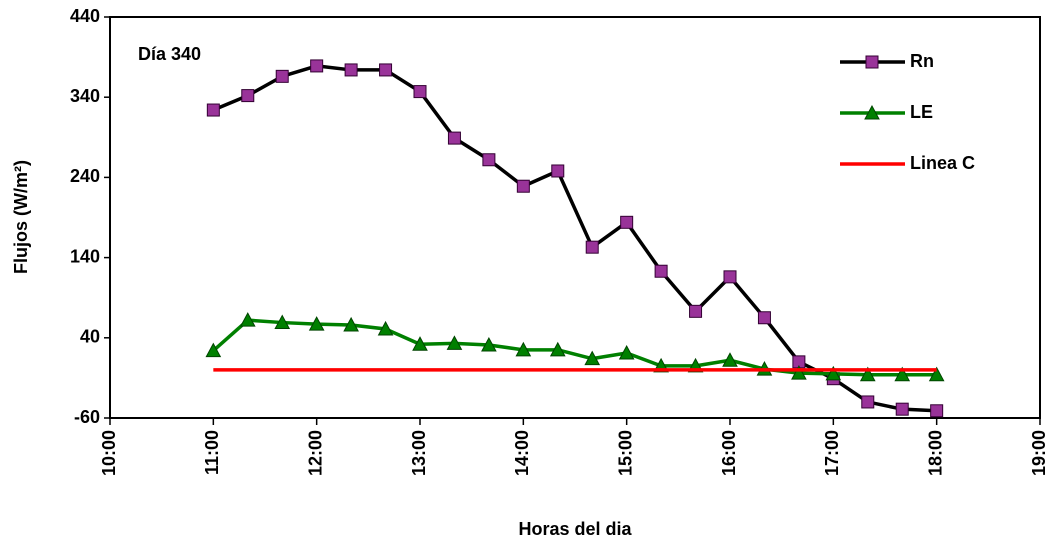 The image size is (1054, 545). I want to click on y-tick-label: -60, so click(87, 417).